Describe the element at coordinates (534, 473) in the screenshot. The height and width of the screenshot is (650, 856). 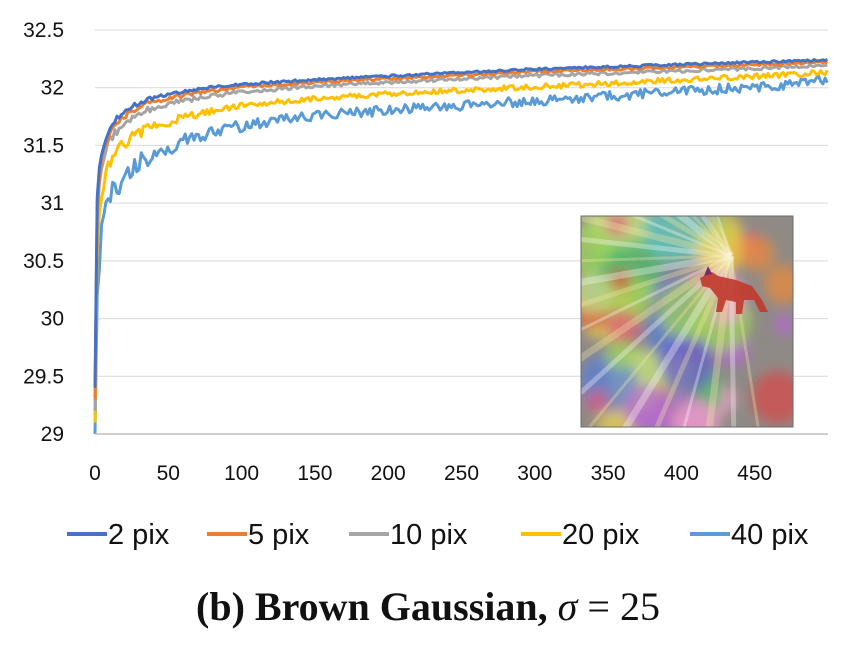
I see `x-tick-label: 300` at that location.